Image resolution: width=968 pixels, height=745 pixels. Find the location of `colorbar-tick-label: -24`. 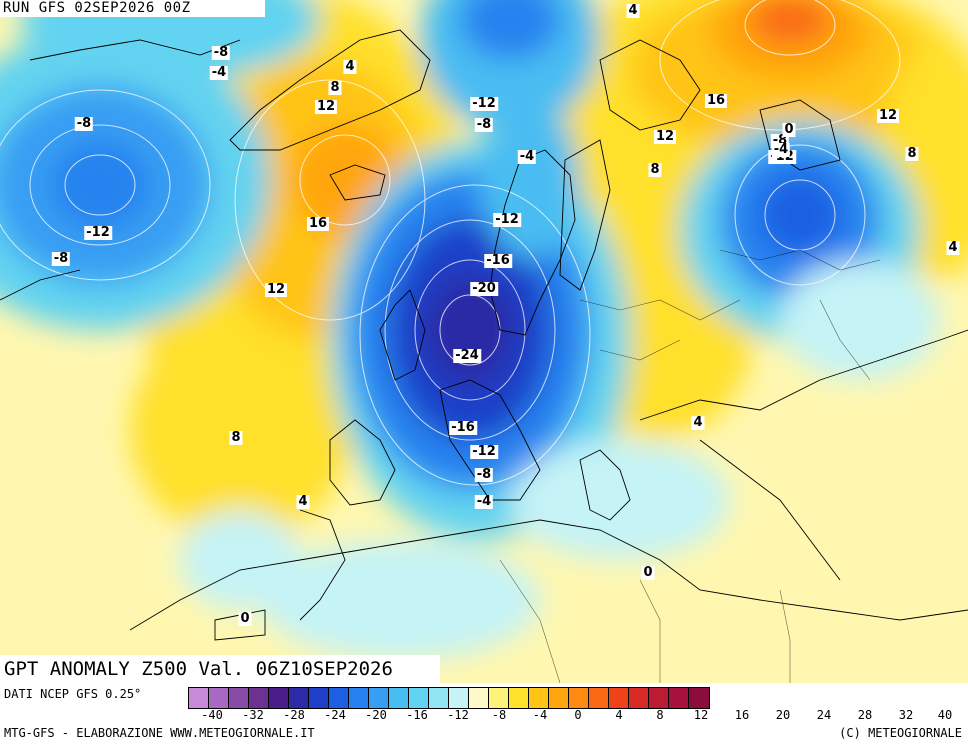

colorbar-tick-label: -24 is located at coordinates (335, 715).